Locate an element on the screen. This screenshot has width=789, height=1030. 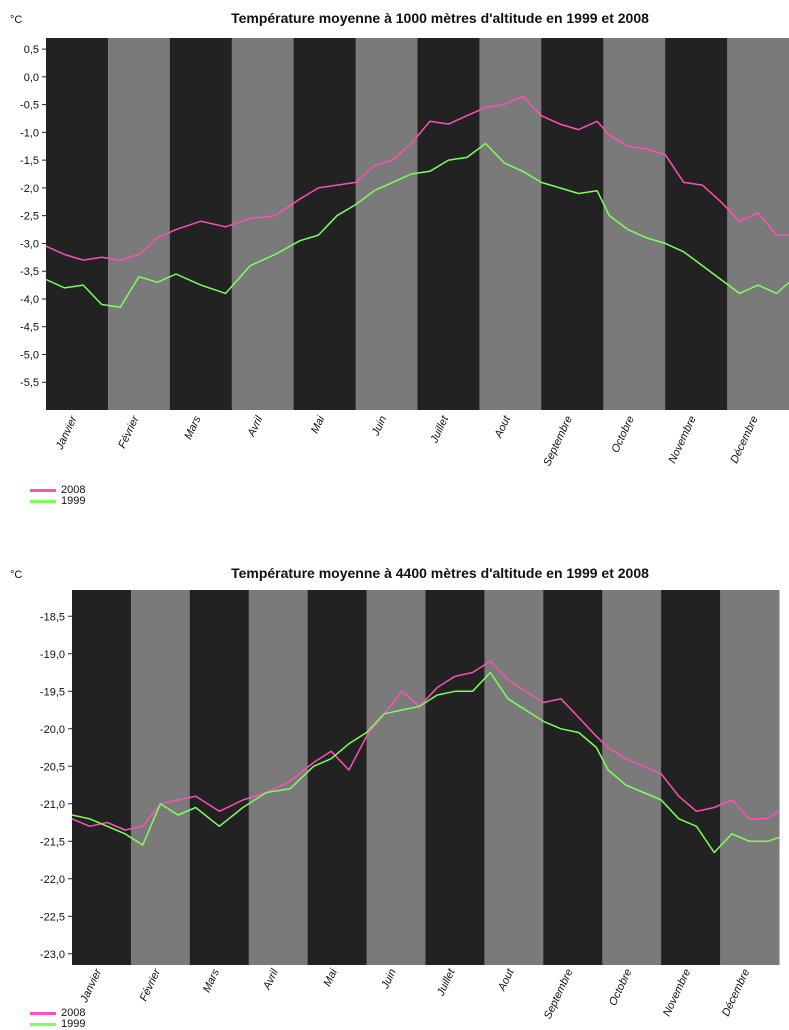
y-tick-label: -4,0 is located at coordinates (29, 300).